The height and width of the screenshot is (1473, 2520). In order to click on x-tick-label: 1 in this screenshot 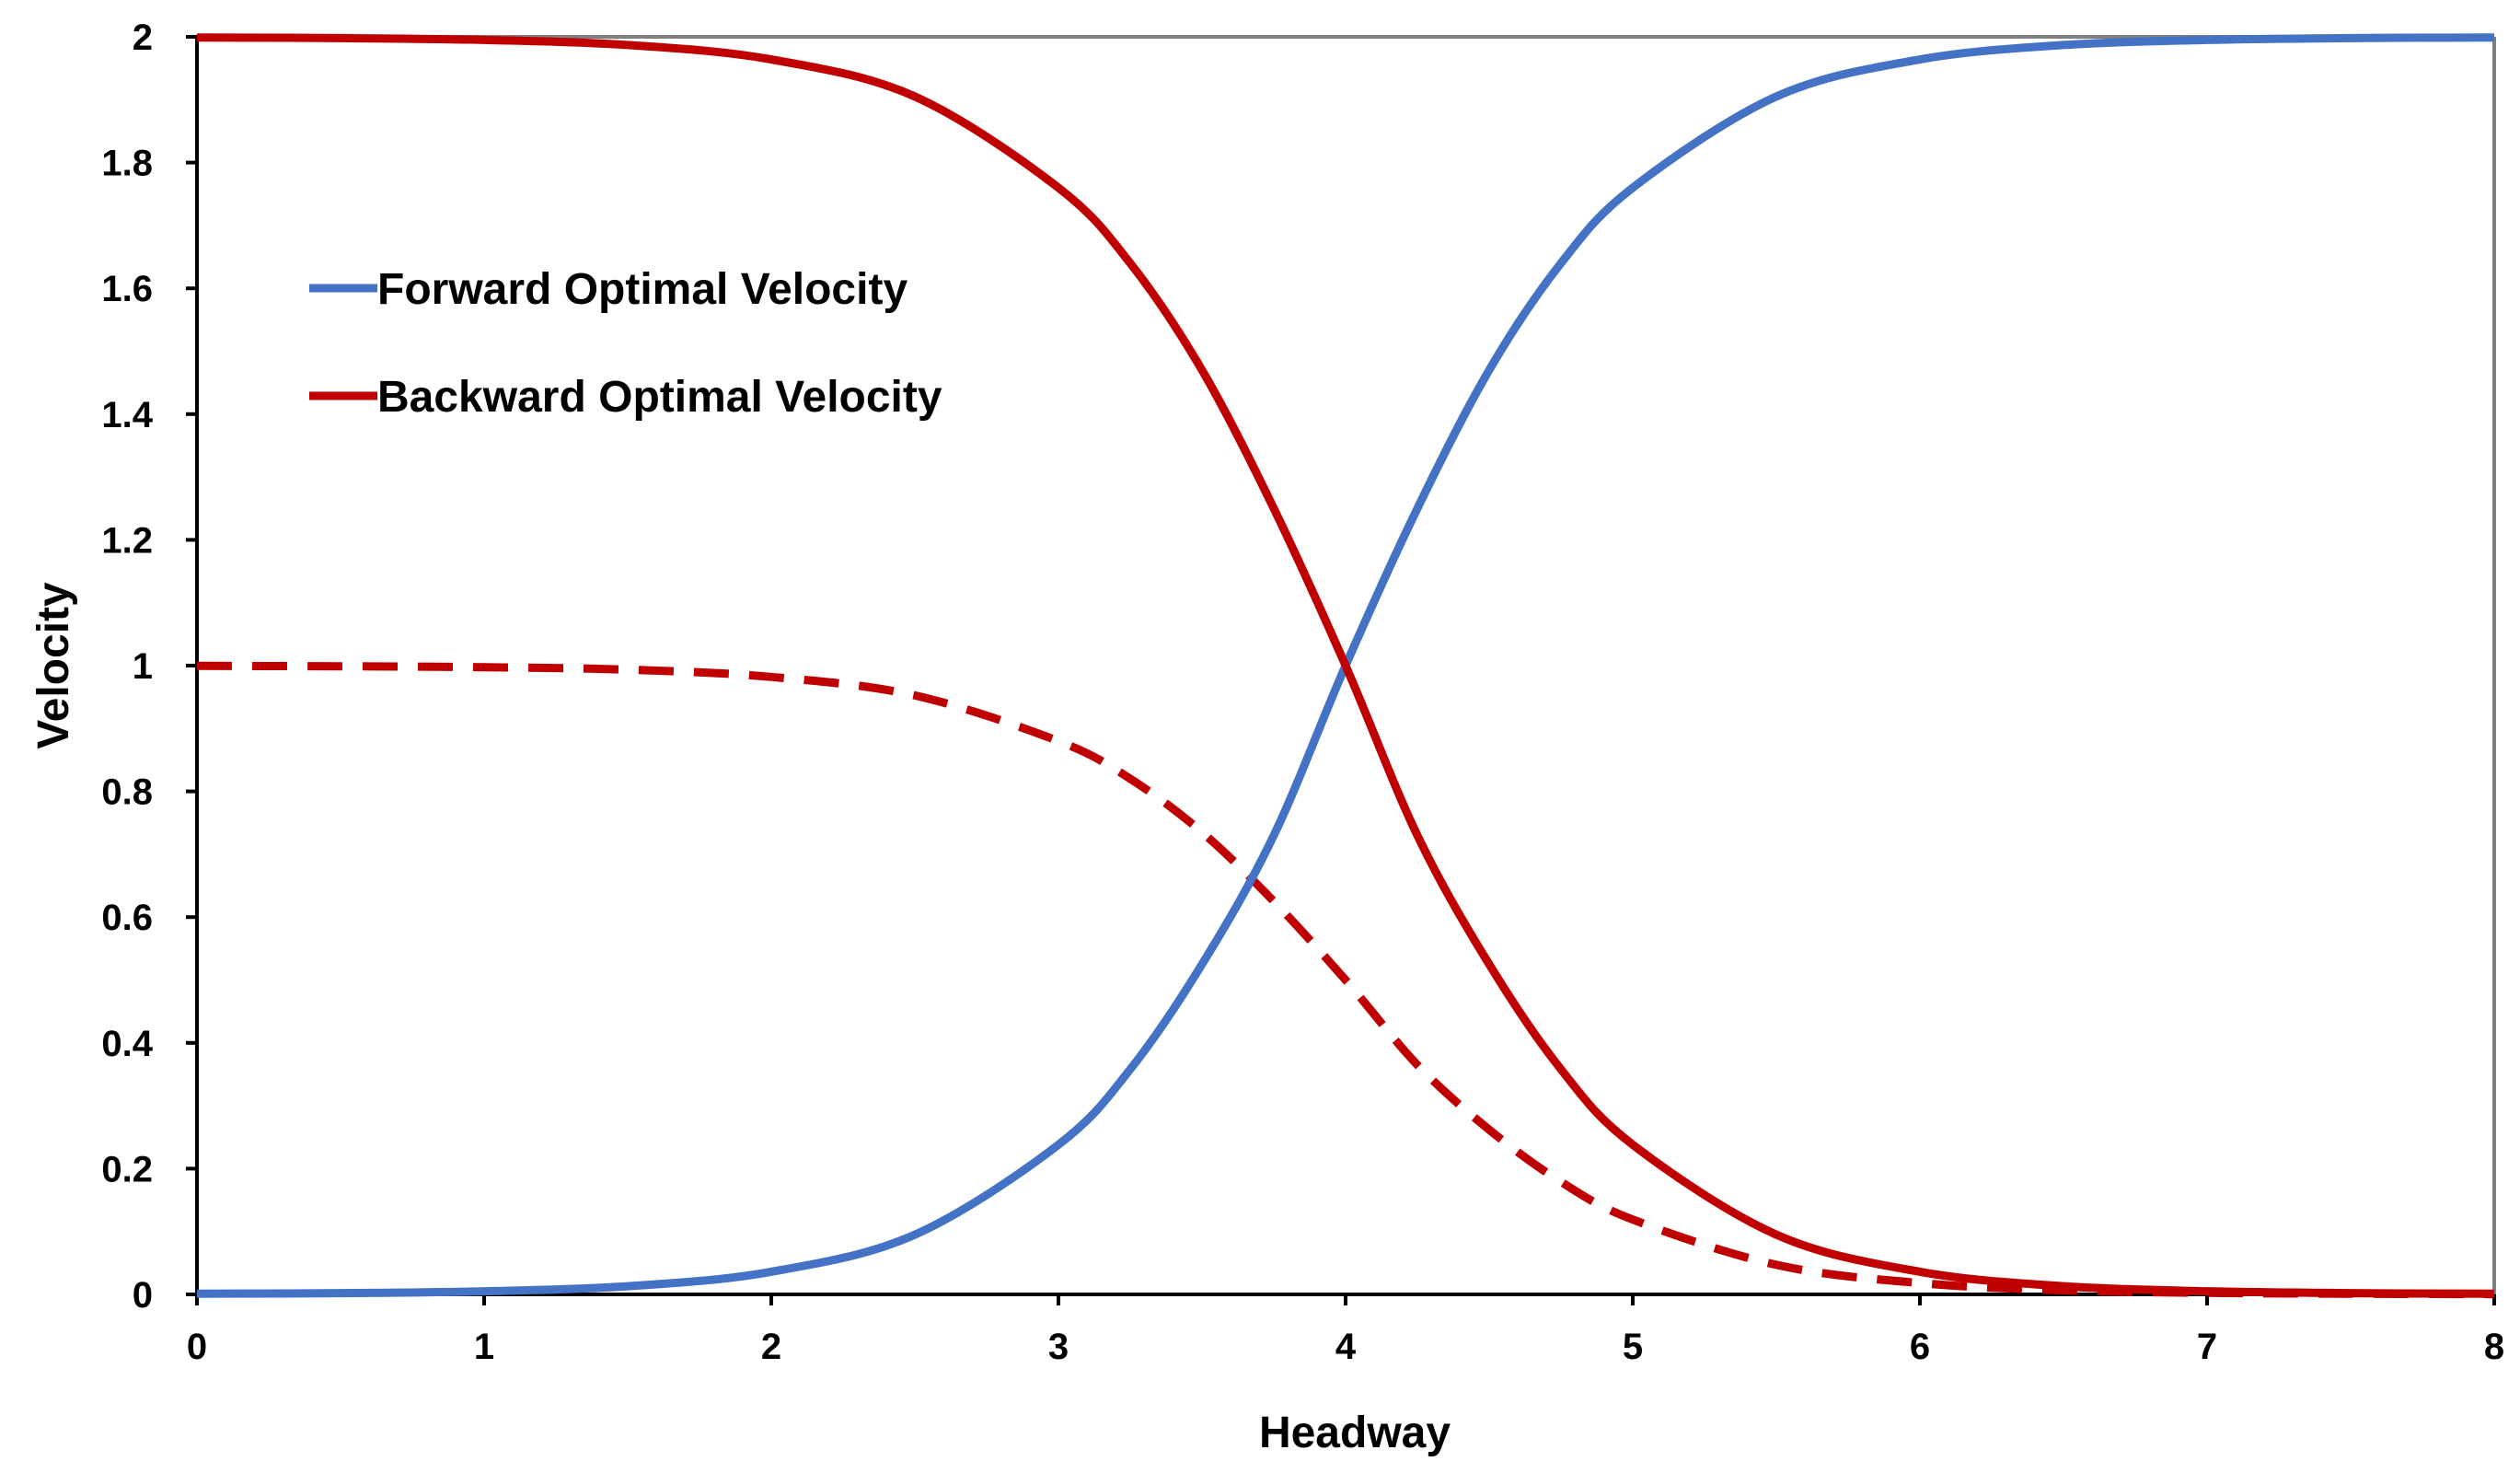, I will do `click(484, 1347)`.